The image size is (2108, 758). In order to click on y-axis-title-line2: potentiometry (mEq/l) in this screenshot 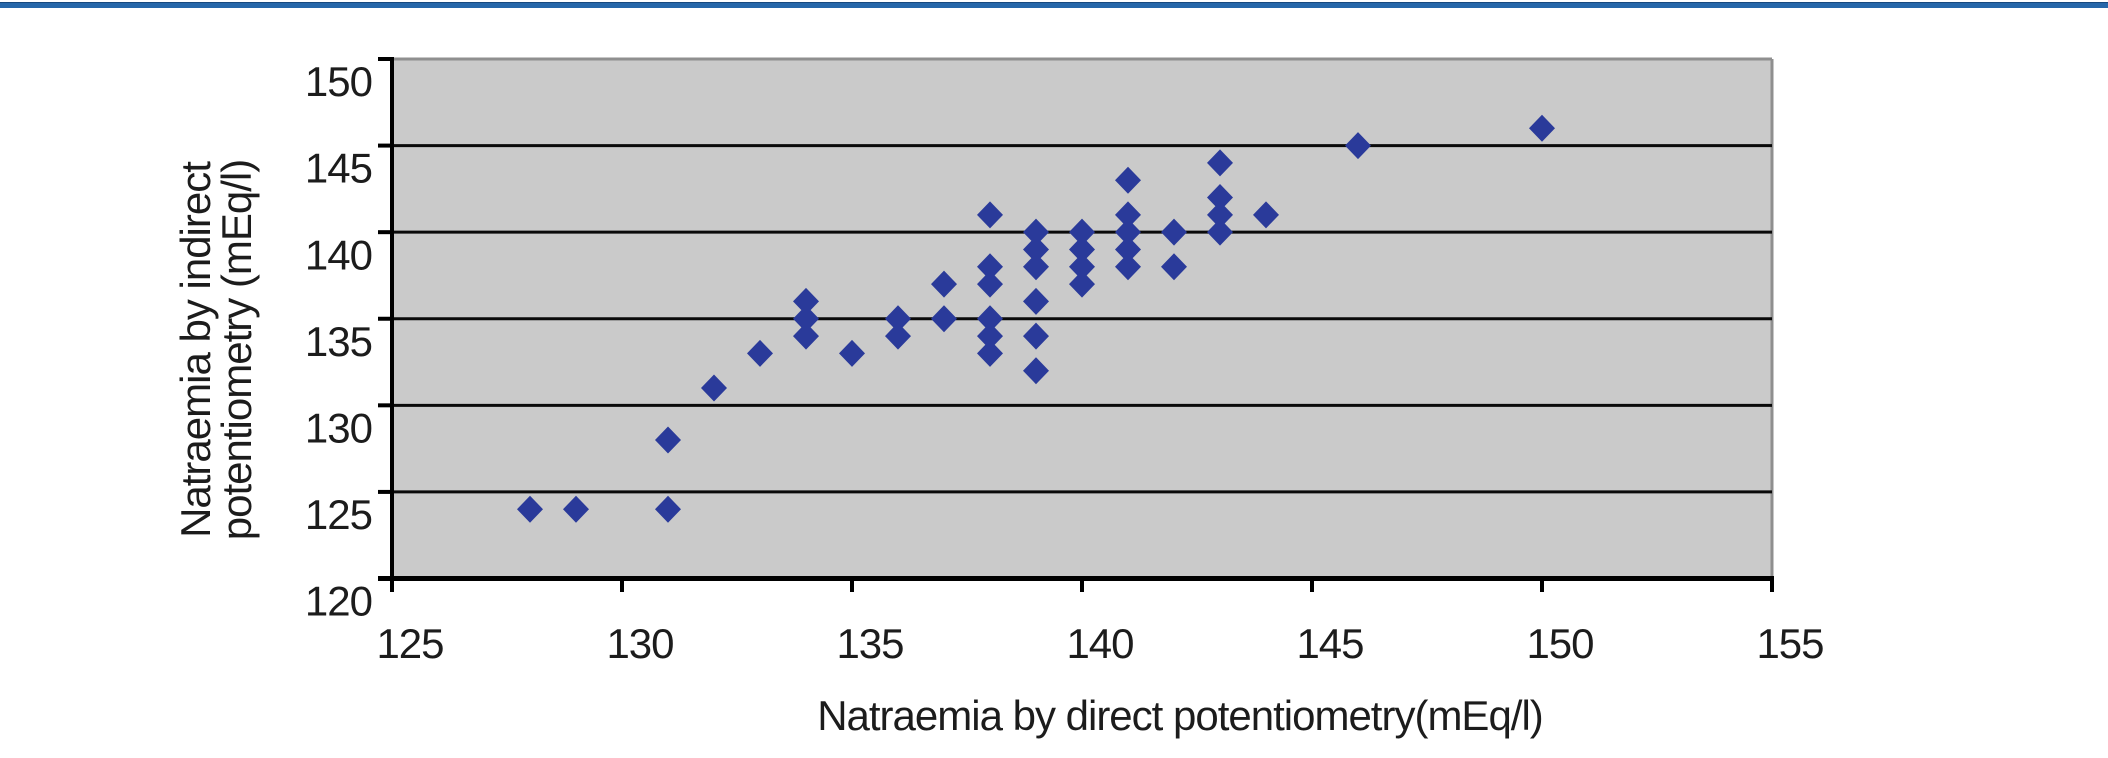, I will do `click(236, 350)`.